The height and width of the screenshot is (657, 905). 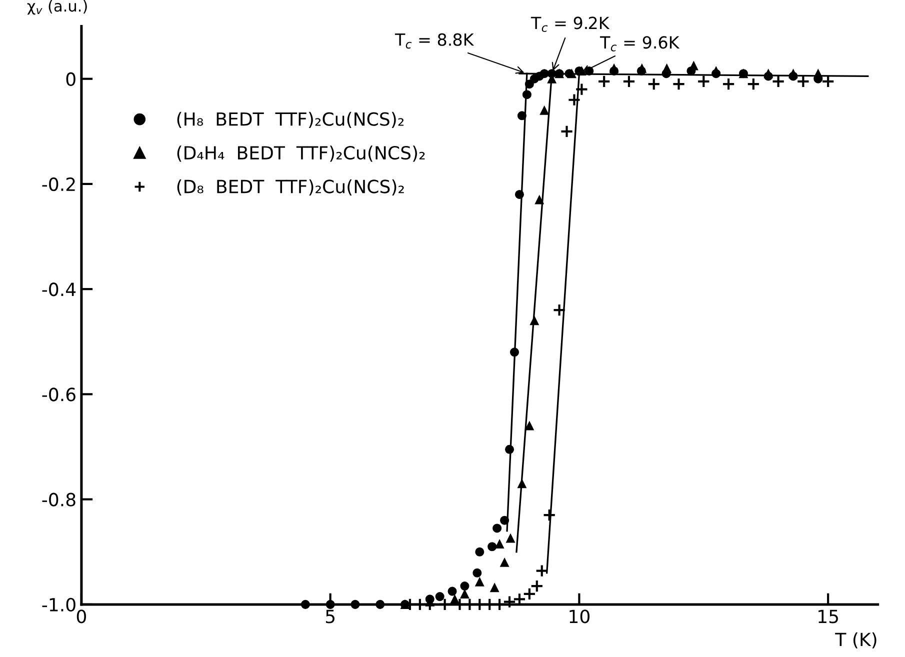 What do you see at coordinates (59, 499) in the screenshot?
I see `y-tick-label: -0.8` at bounding box center [59, 499].